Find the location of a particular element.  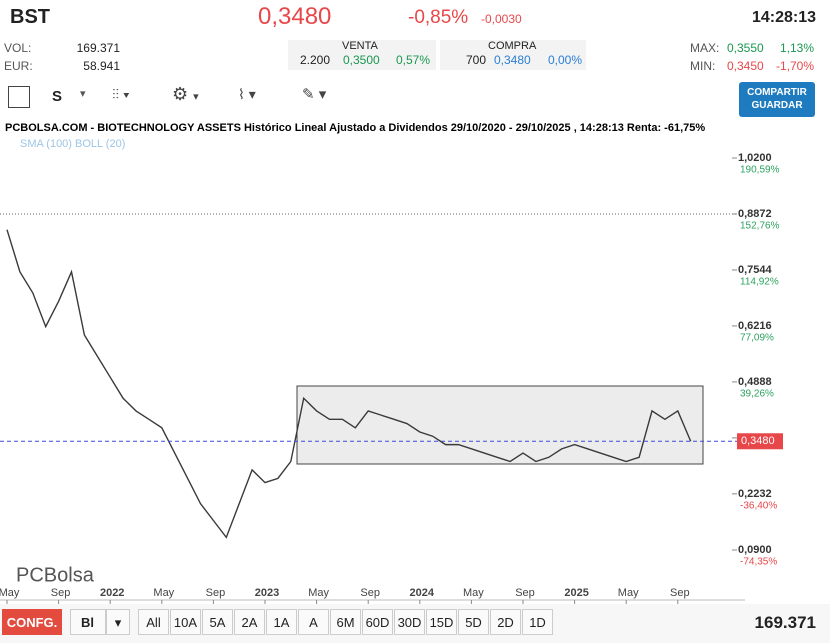

range-button: 10A is located at coordinates (185, 622).